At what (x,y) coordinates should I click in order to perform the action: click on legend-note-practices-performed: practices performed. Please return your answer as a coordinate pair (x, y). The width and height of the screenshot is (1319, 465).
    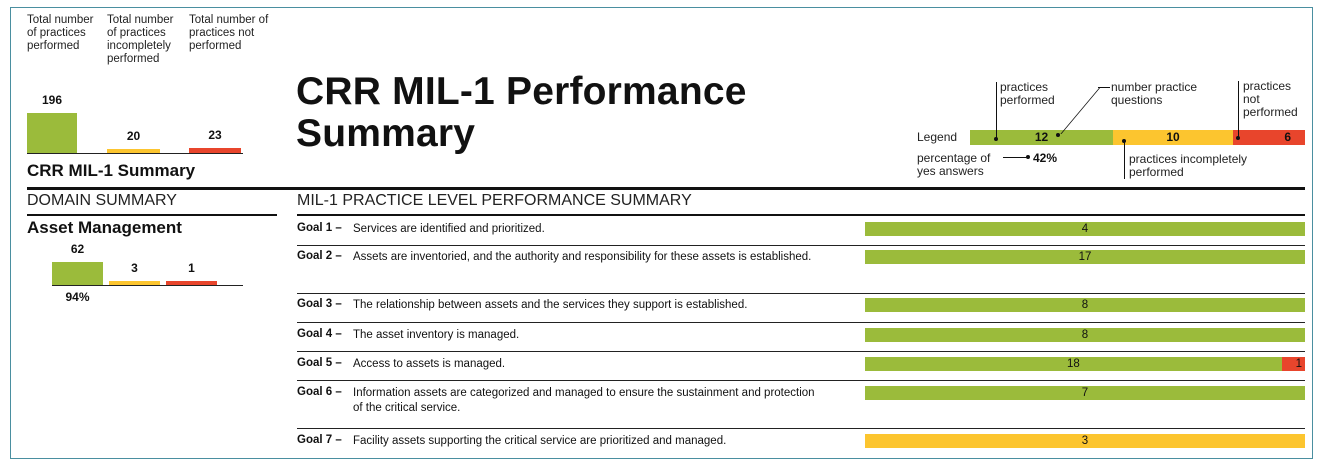
    Looking at the image, I should click on (1027, 93).